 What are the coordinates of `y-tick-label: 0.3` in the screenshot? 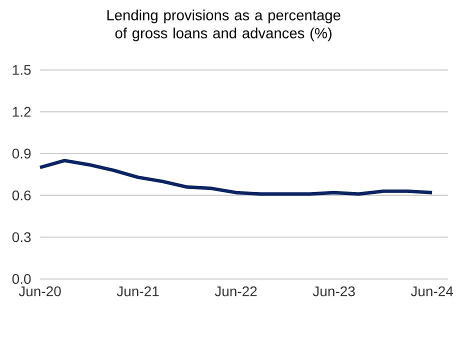 It's located at (21, 237).